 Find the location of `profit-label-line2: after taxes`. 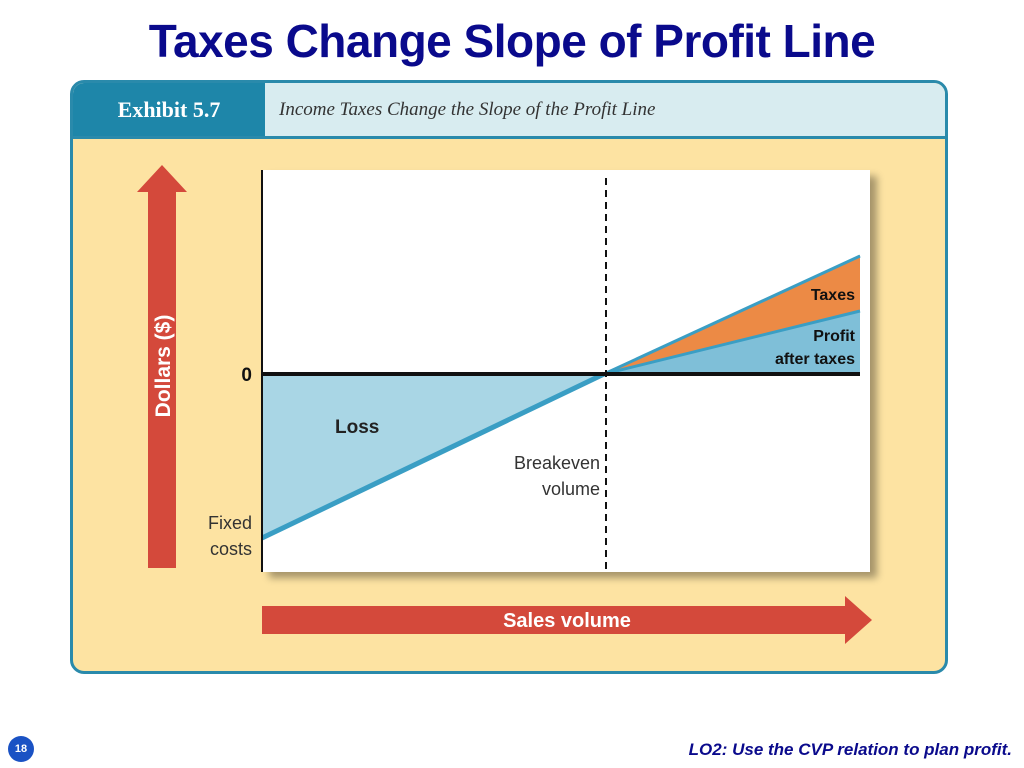

profit-label-line2: after taxes is located at coordinates (815, 359).